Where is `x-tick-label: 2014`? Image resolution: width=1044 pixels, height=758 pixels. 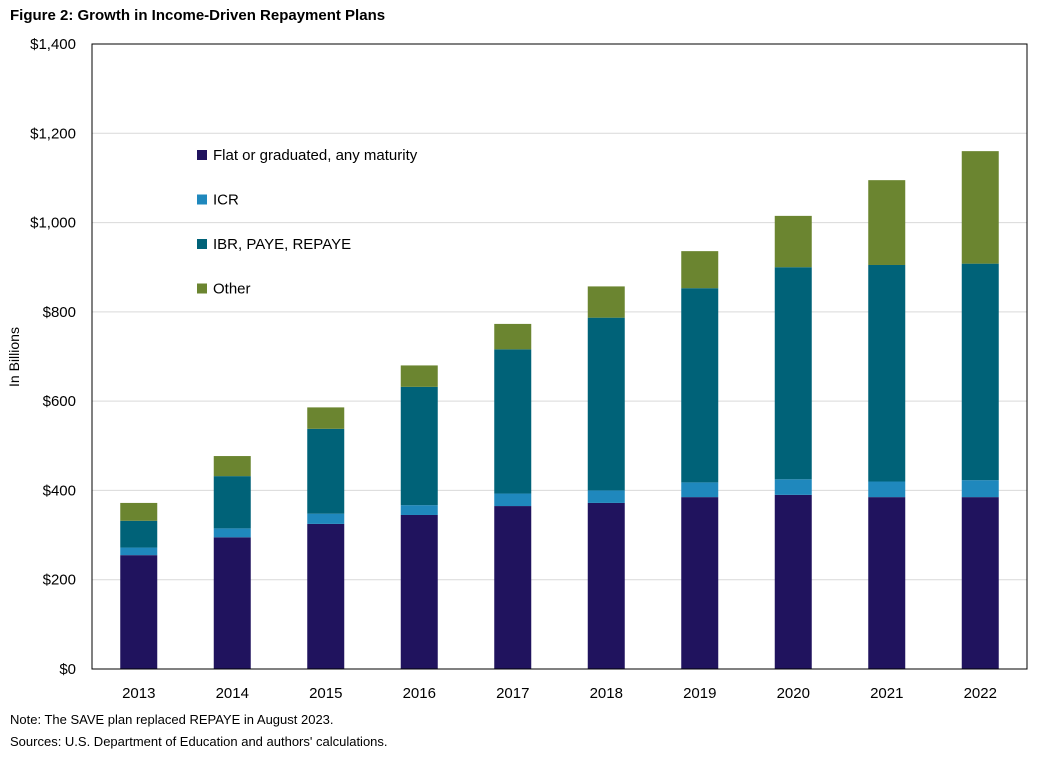
x-tick-label: 2014 is located at coordinates (232, 693).